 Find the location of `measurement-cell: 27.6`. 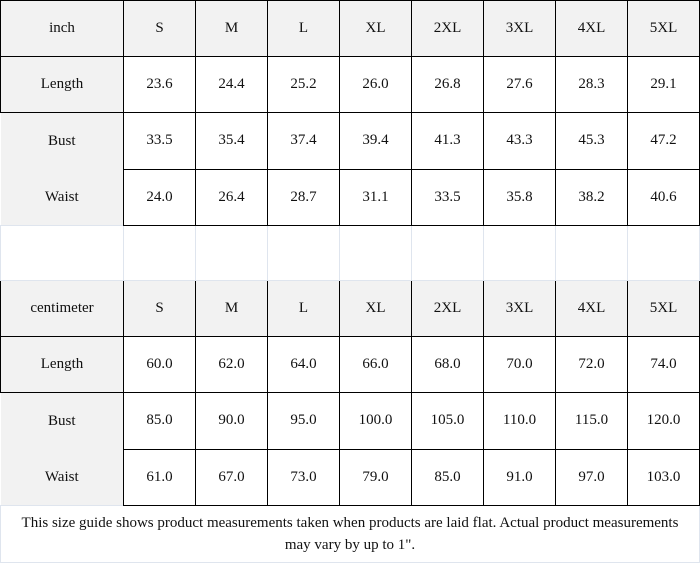

measurement-cell: 27.6 is located at coordinates (519, 84).